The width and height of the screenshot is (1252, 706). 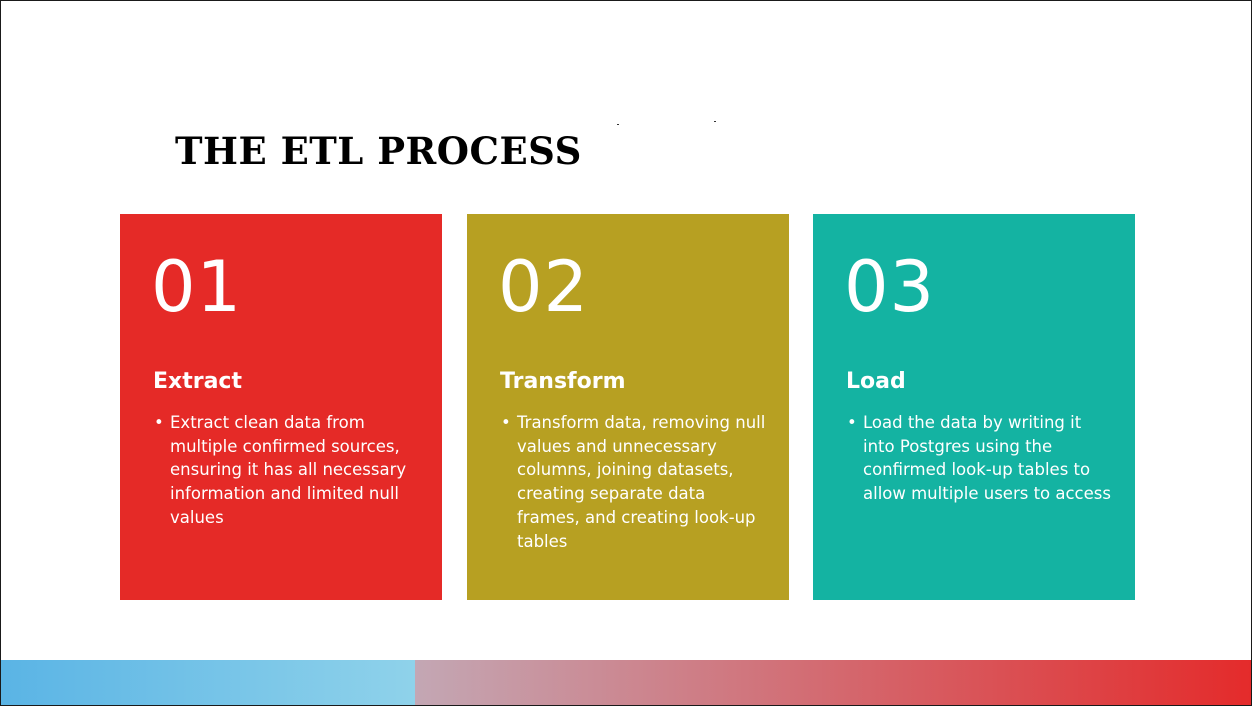 I want to click on bottom-decorative-bar, so click(x=626, y=682).